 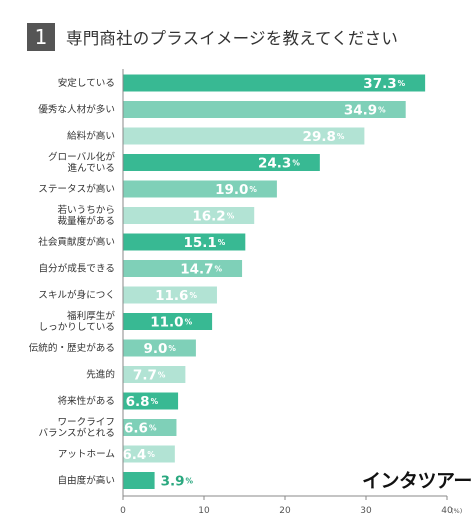 I want to click on category-label: 福利厚生が, so click(x=91, y=316).